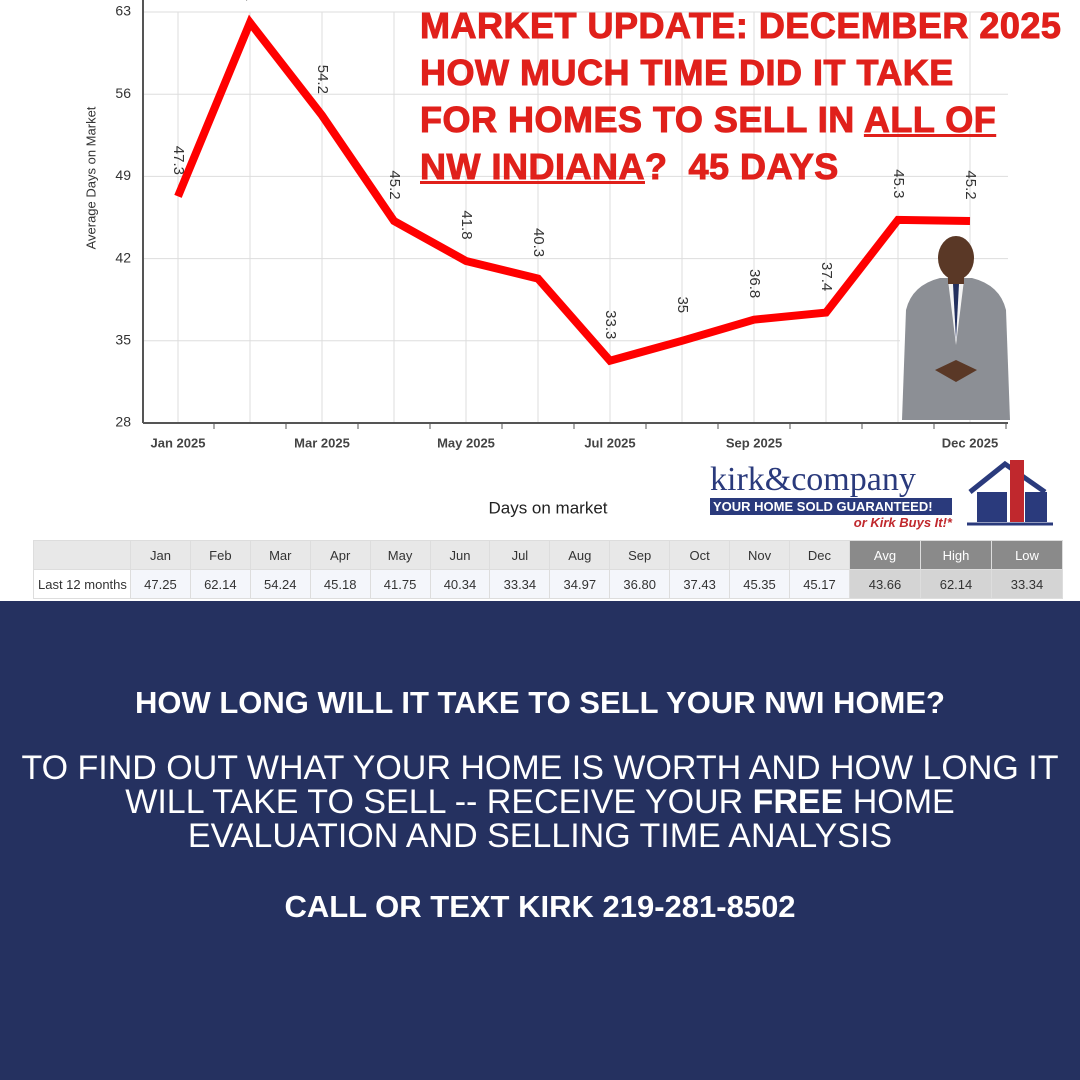 This screenshot has height=1080, width=1080. I want to click on column-header: May, so click(400, 555).